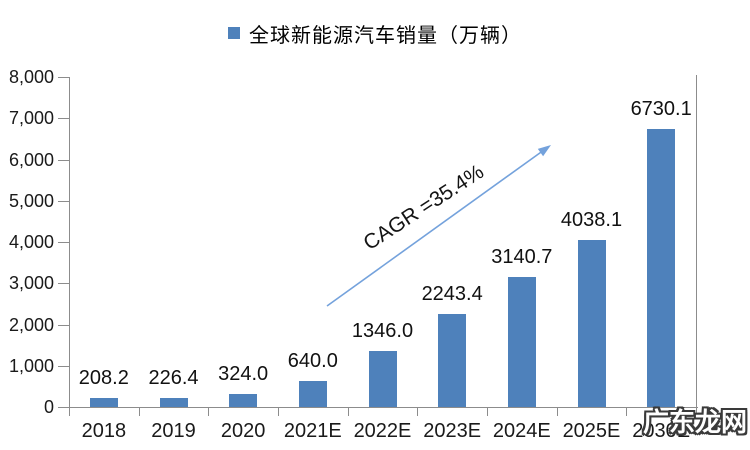  What do you see at coordinates (31, 159) in the screenshot?
I see `y-axis-tick-label: 6,000` at bounding box center [31, 159].